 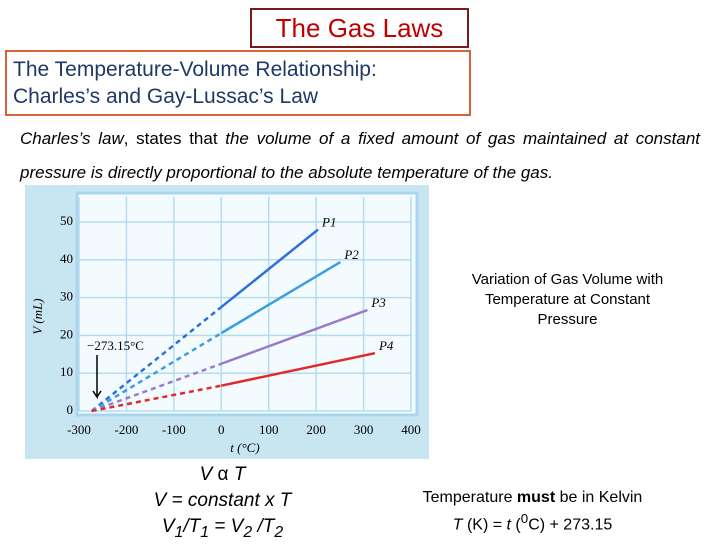 I want to click on superscript: 0, so click(x=524, y=518).